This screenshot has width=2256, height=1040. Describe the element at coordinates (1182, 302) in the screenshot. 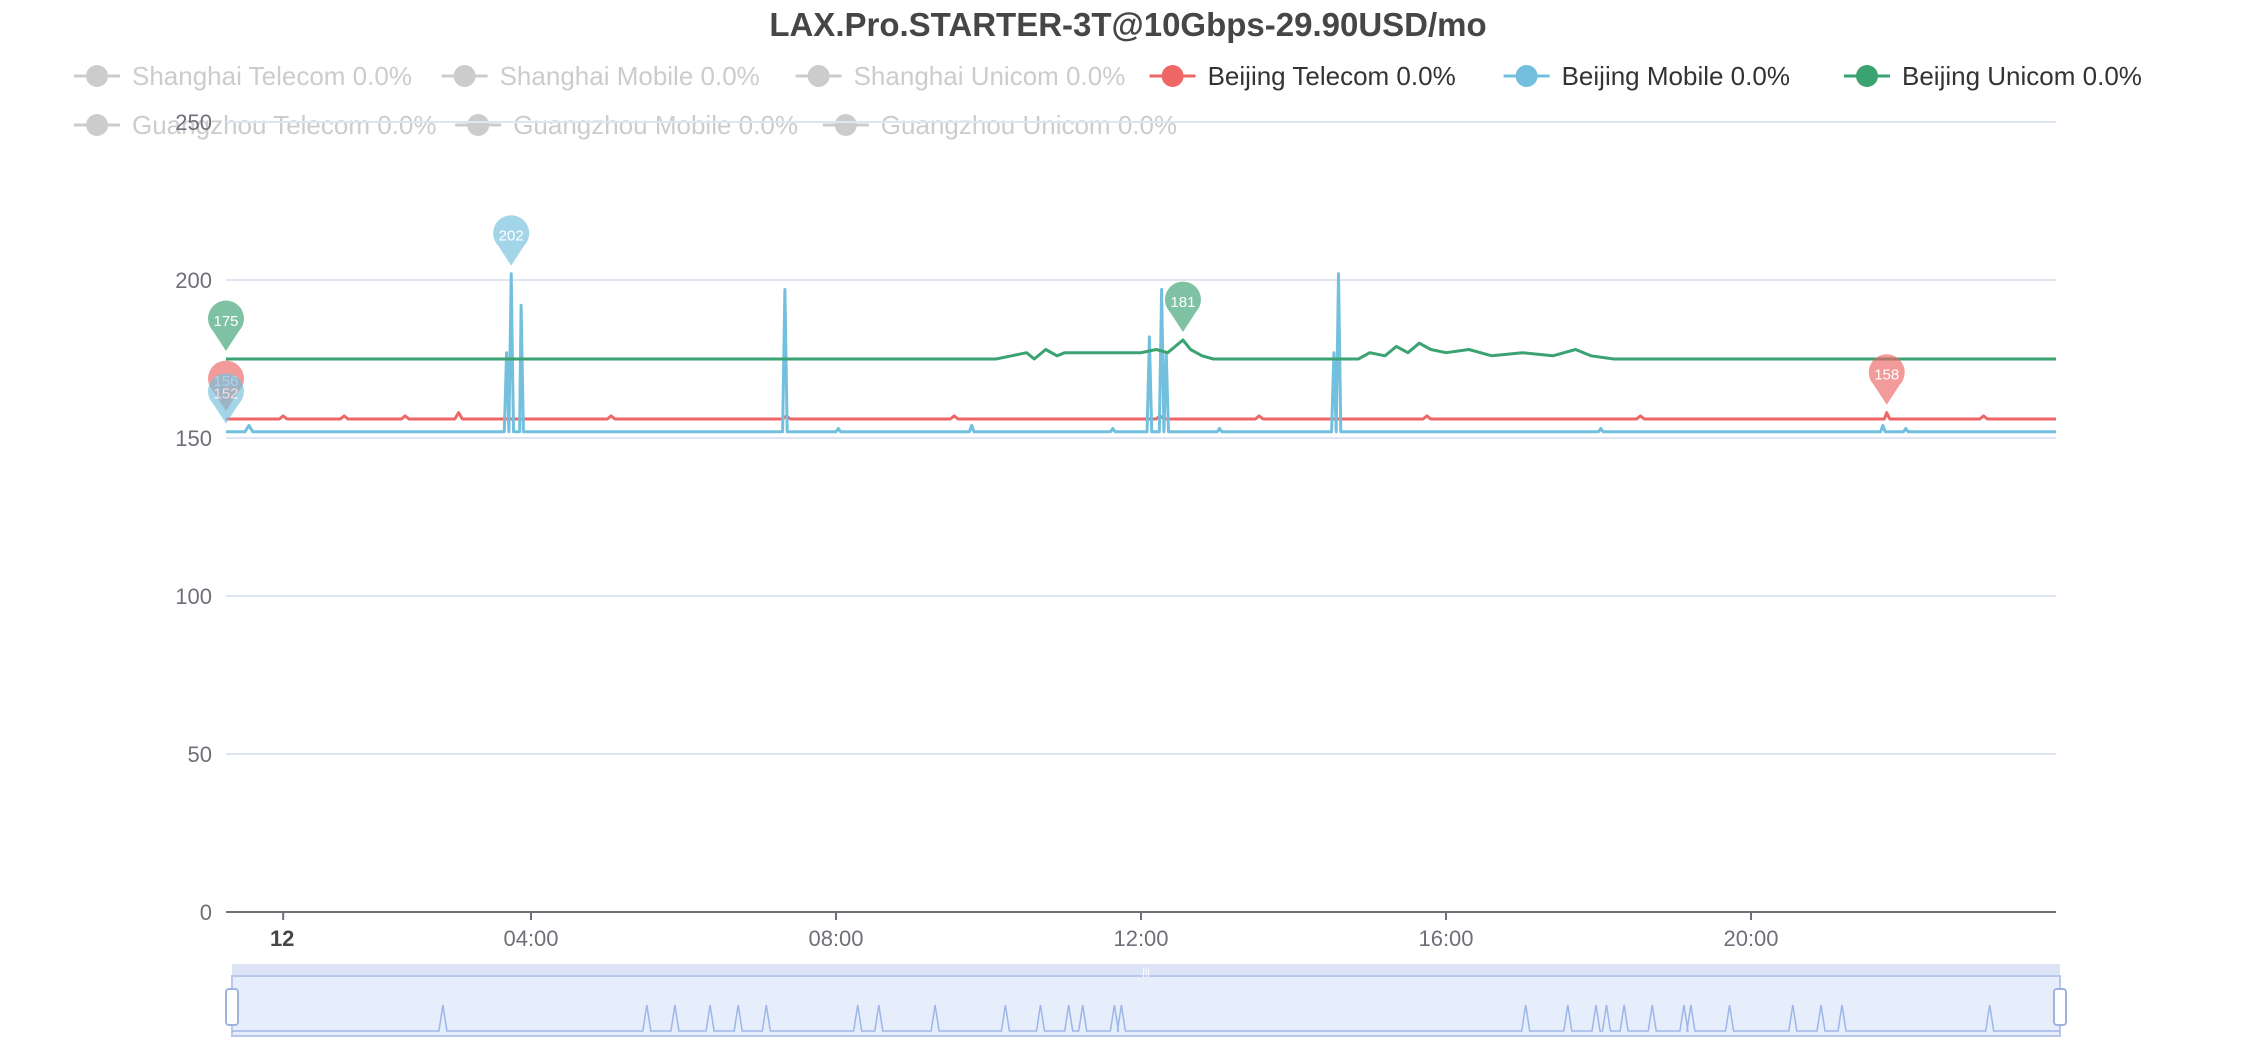

I see `marker-value: 181` at that location.